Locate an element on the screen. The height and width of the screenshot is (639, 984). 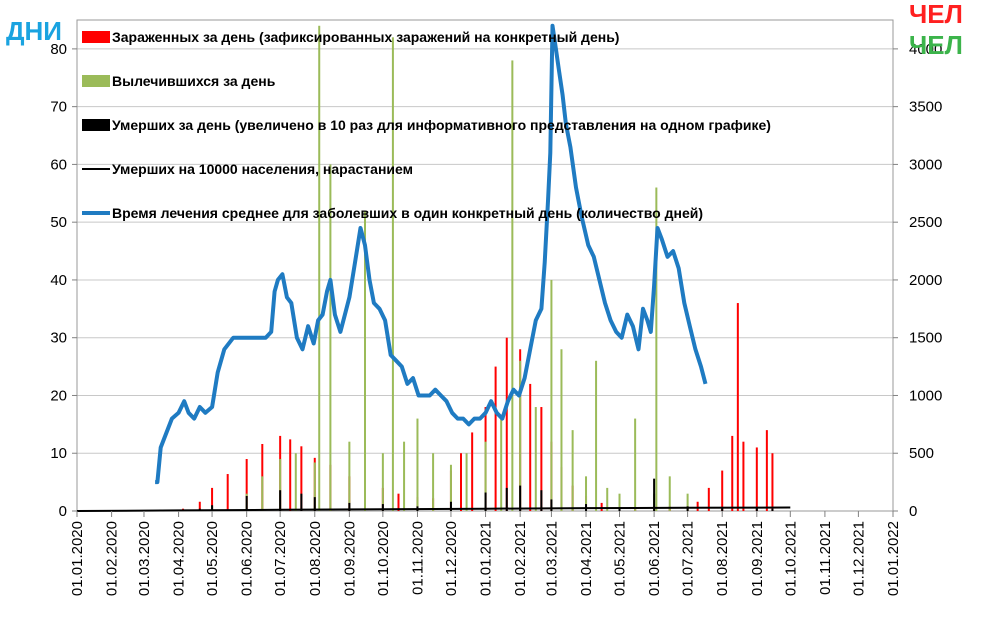
x-axis-tick-label: 01.01.2021 is located at coordinates (486, 558).